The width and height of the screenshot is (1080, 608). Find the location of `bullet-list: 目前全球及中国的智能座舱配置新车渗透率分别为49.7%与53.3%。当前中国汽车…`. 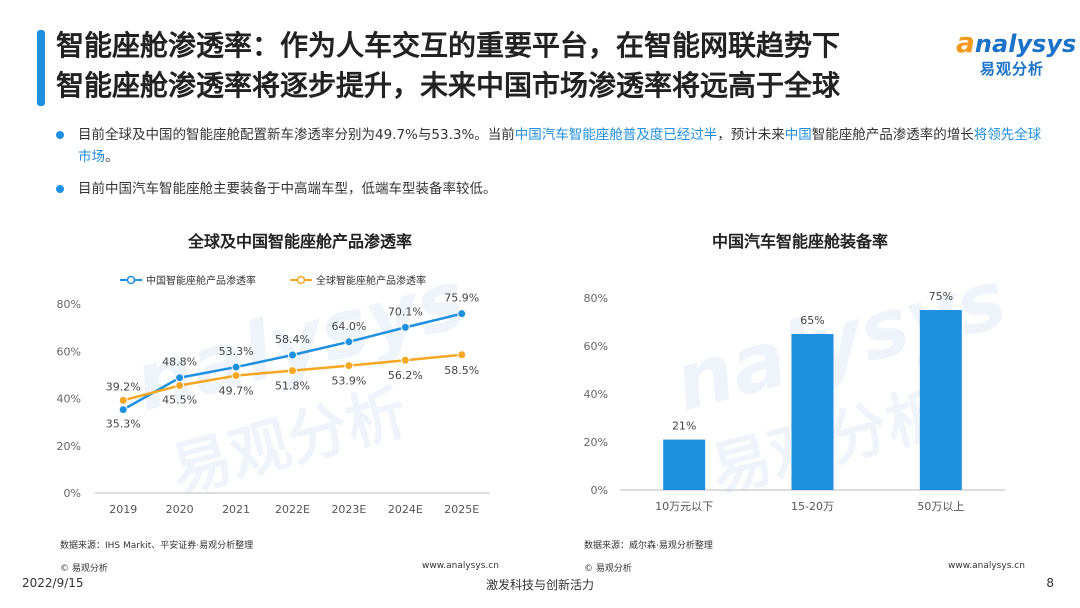

bullet-list: 目前全球及中国的智能座舱配置新车渗透率分别为49.7%与53.3%。当前中国汽车… is located at coordinates (551, 167).